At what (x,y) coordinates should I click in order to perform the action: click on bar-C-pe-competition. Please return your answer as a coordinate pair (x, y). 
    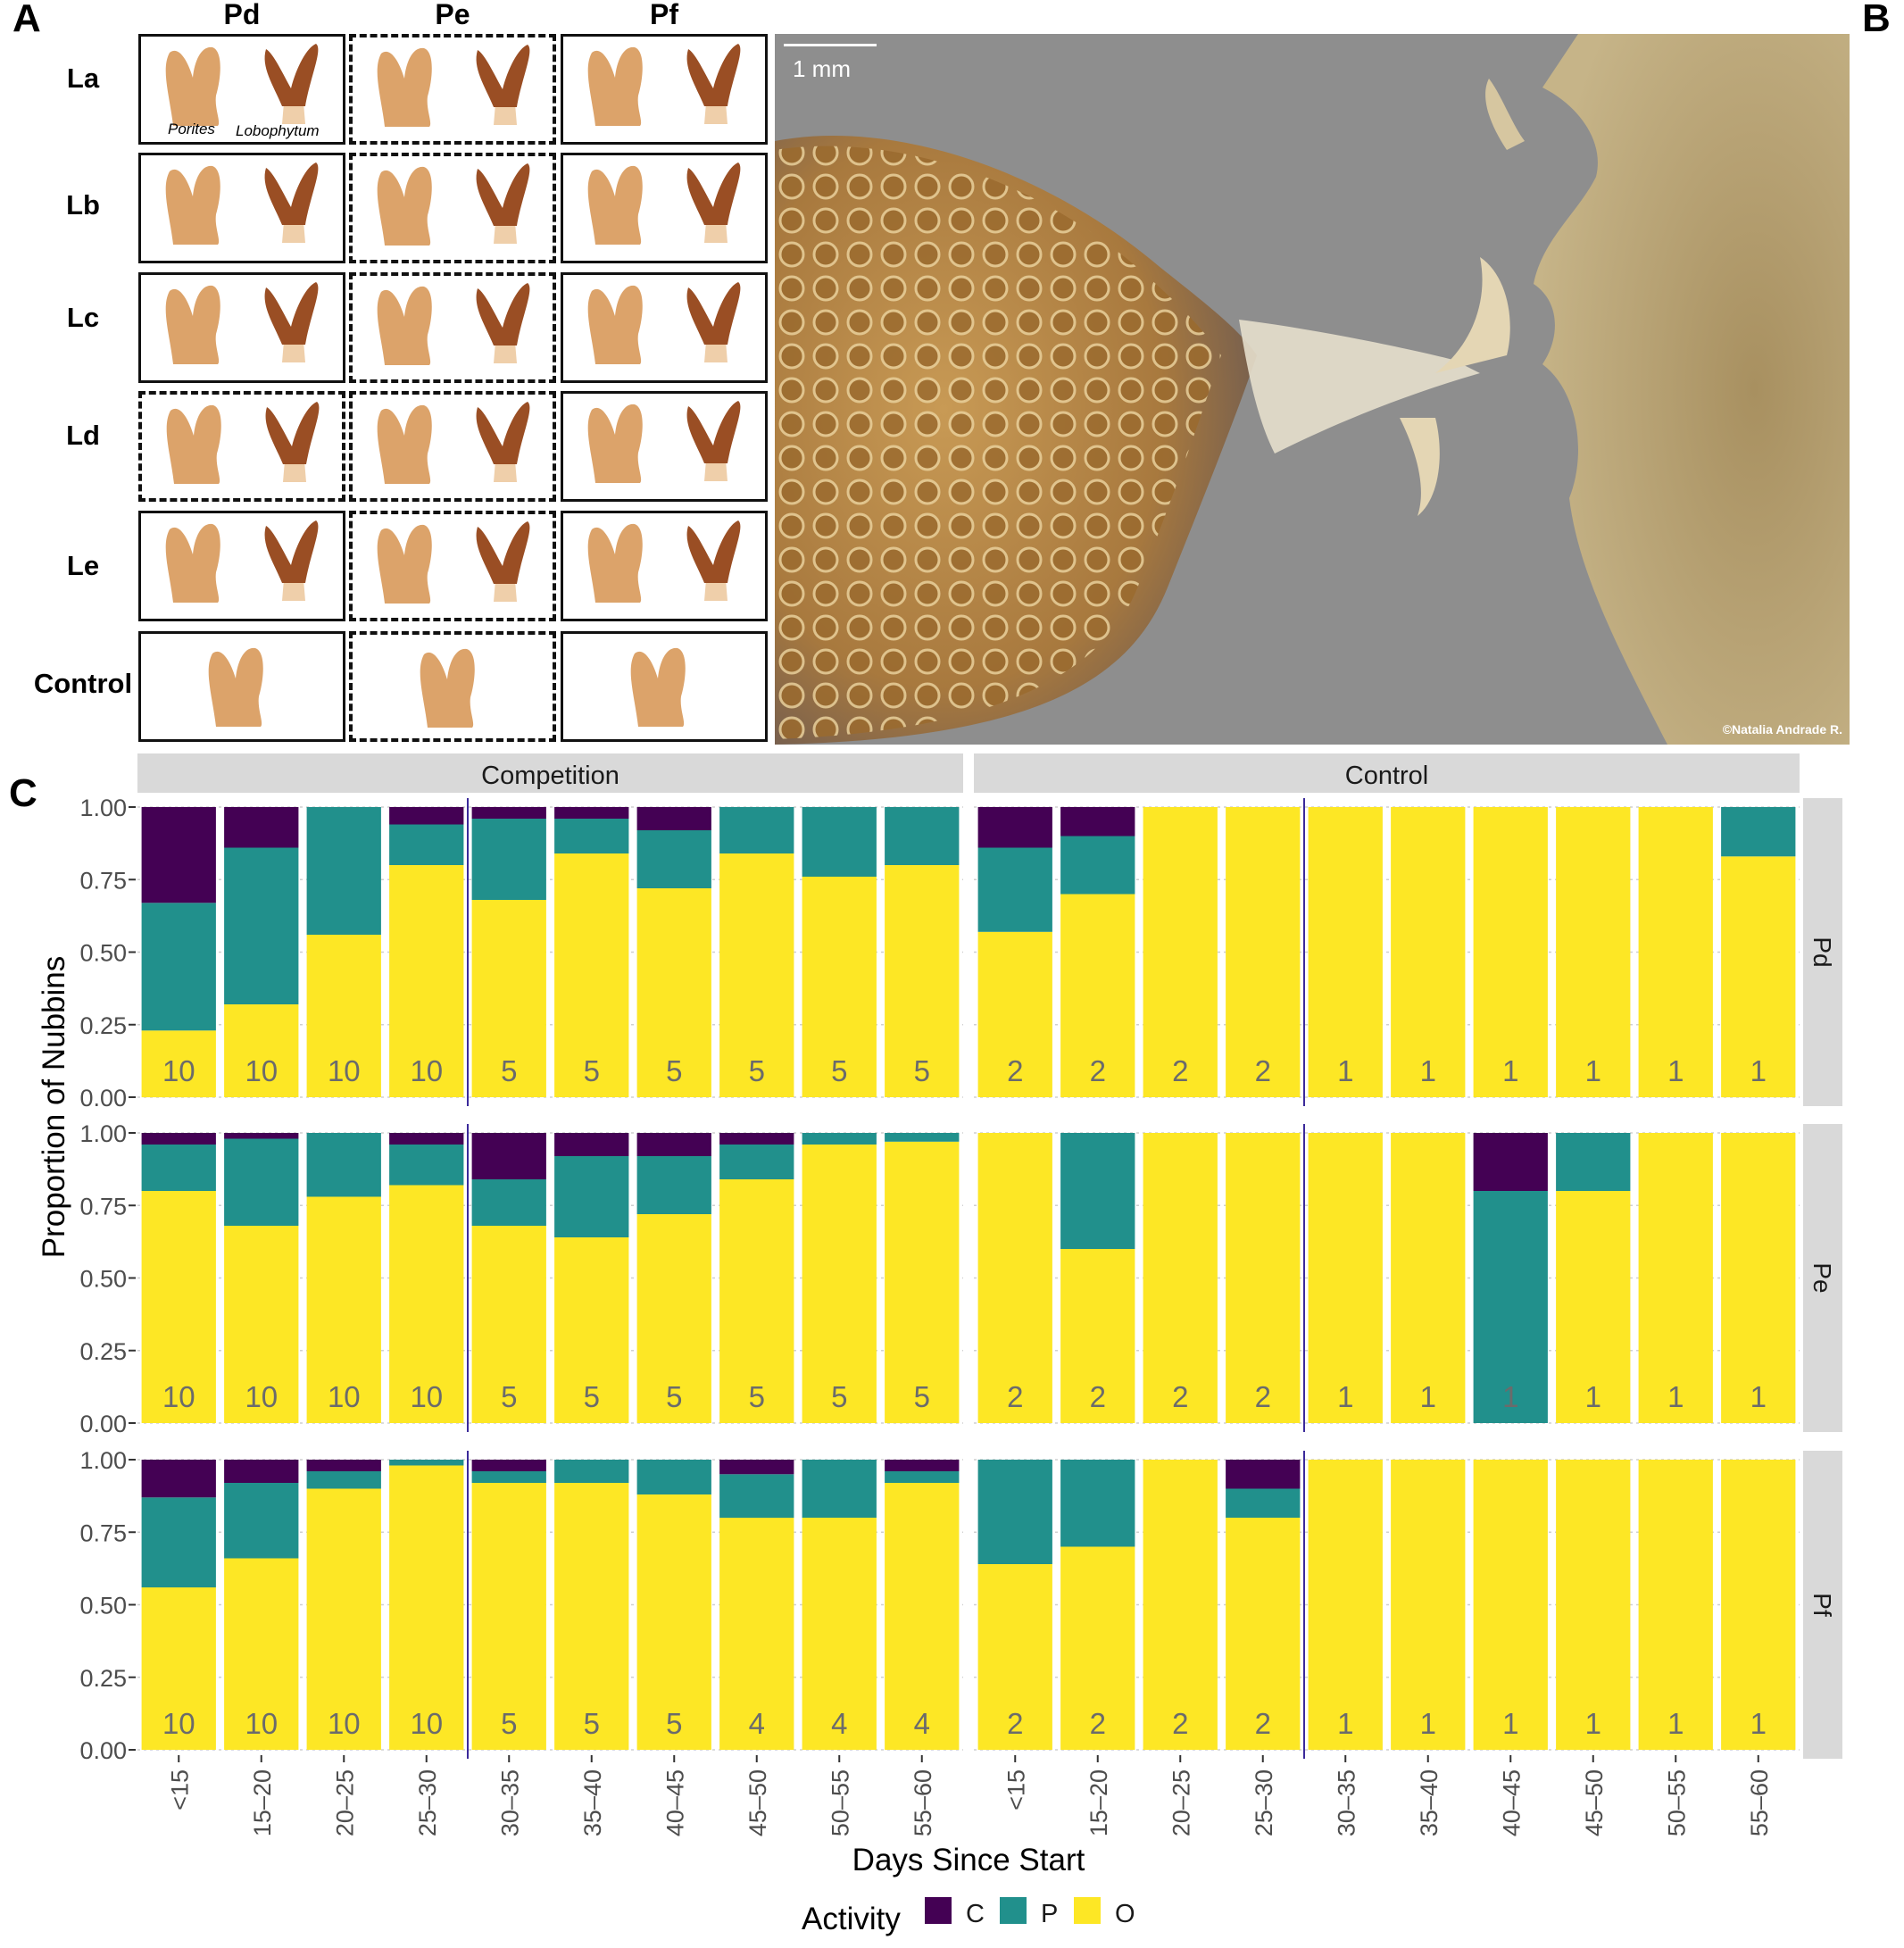
    Looking at the image, I should click on (178, 1139).